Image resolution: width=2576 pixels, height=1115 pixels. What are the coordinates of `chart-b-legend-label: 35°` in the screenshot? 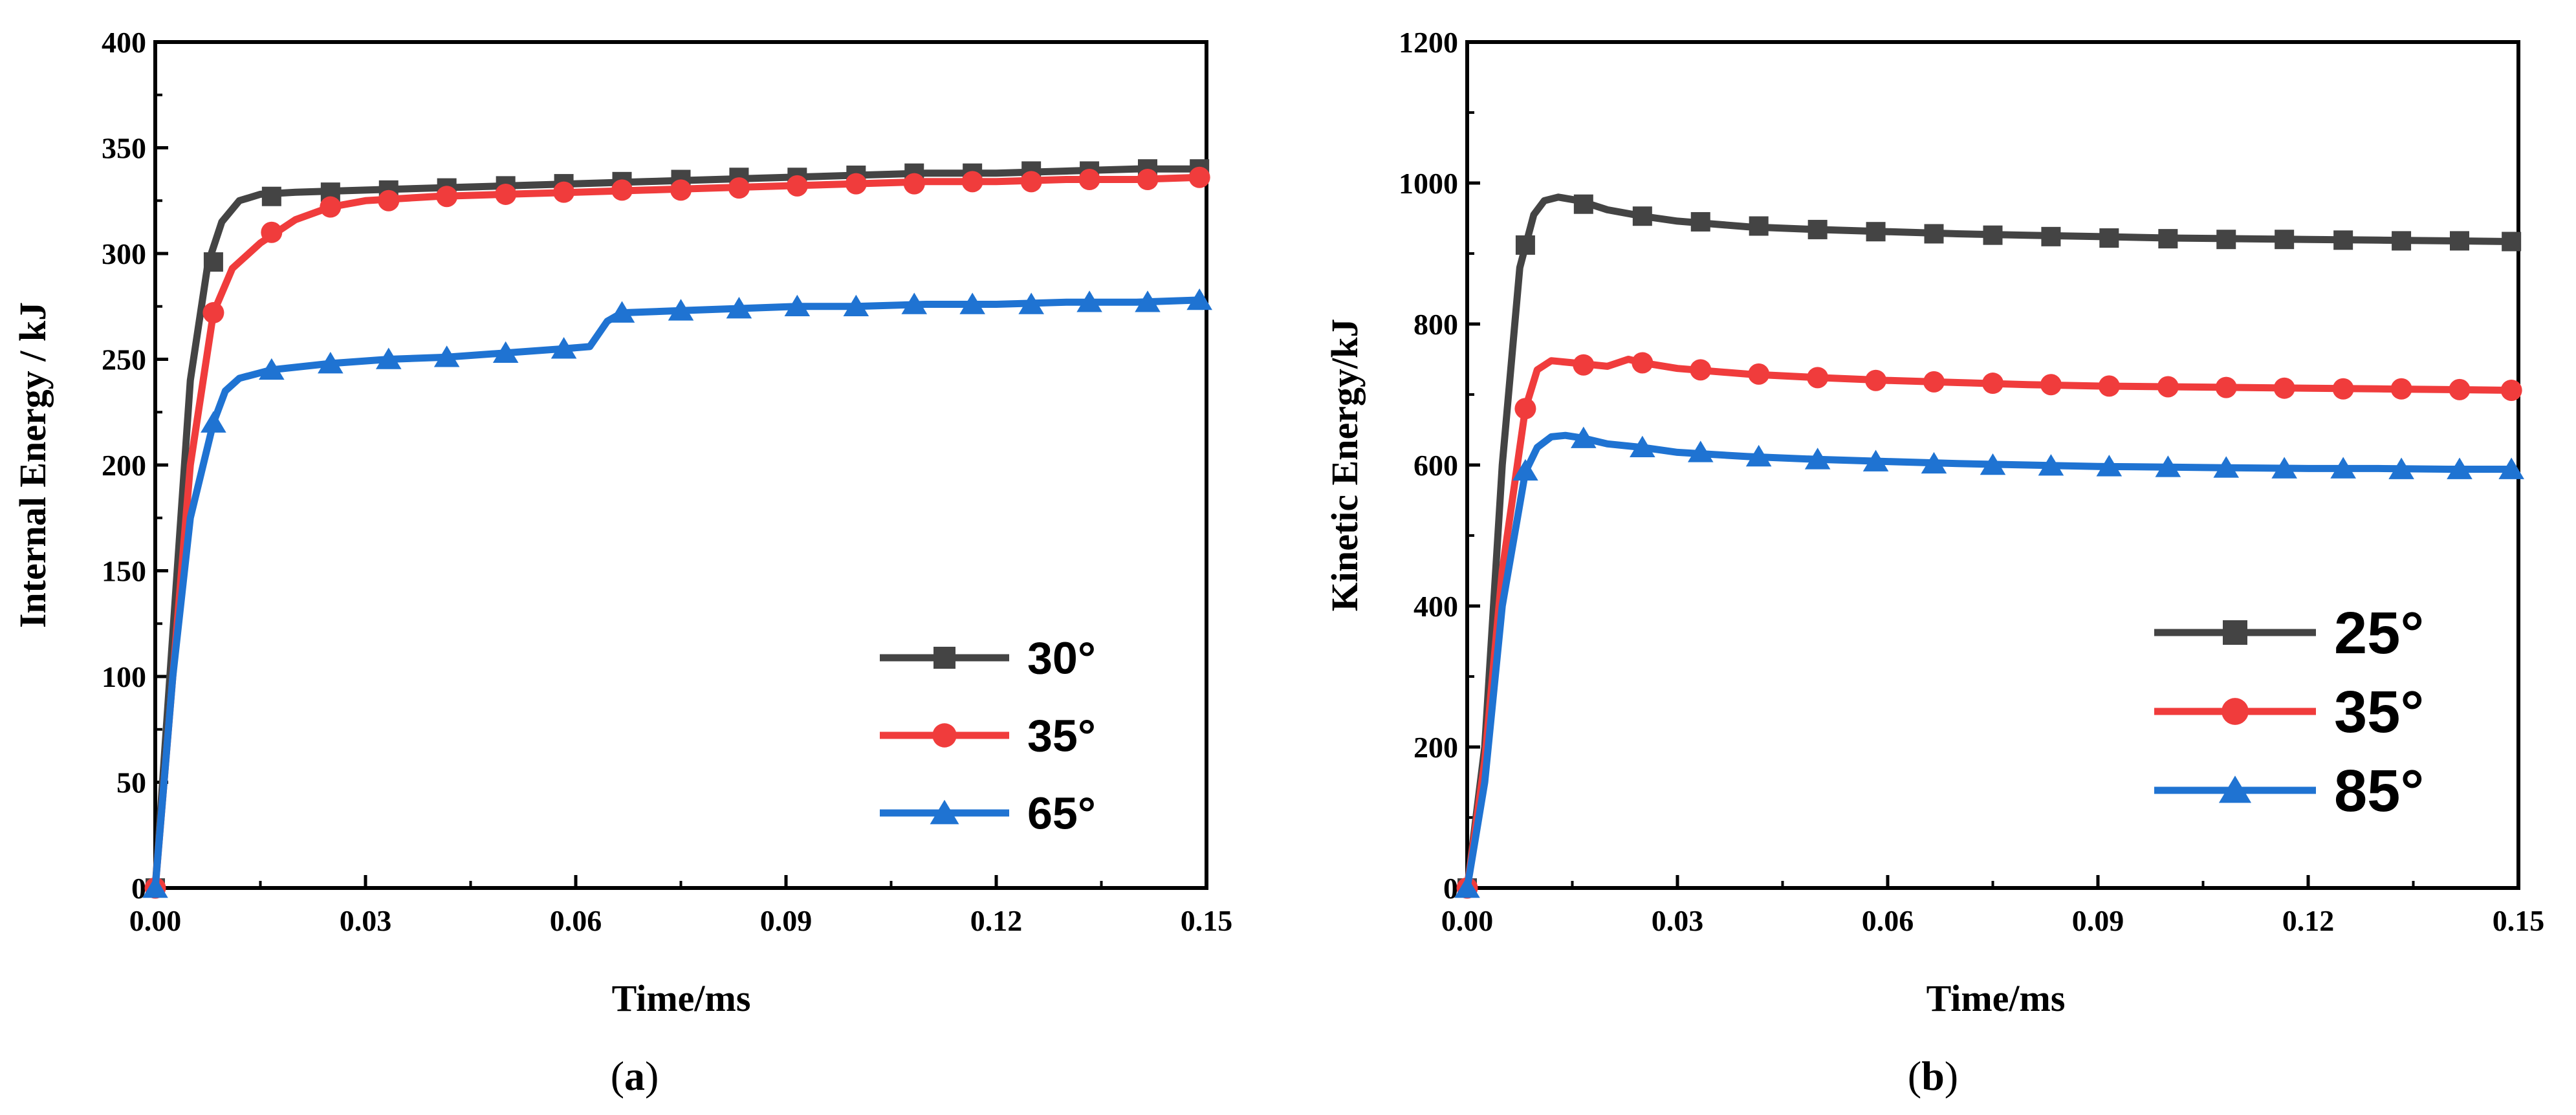 It's located at (2379, 712).